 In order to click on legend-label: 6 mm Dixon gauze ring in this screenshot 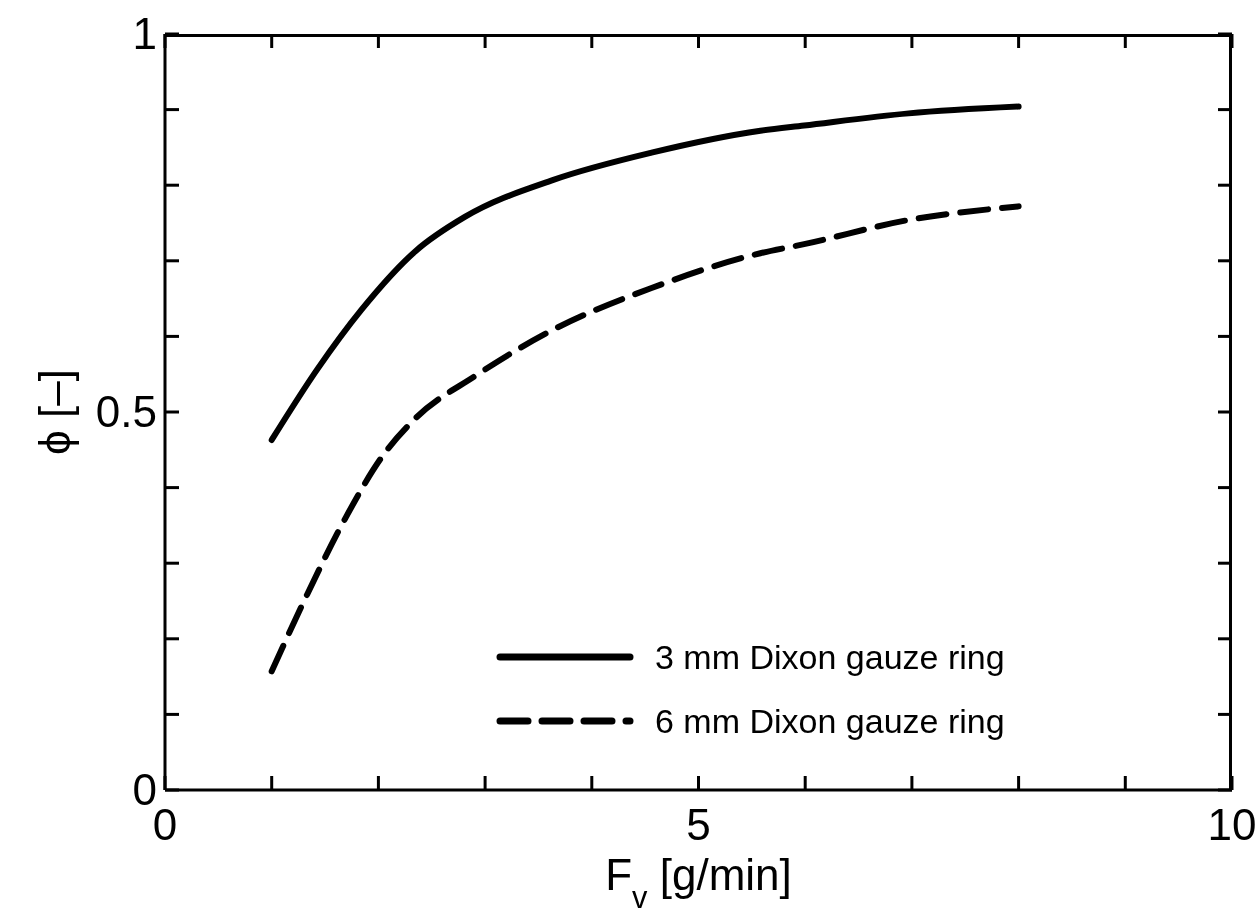, I will do `click(830, 721)`.